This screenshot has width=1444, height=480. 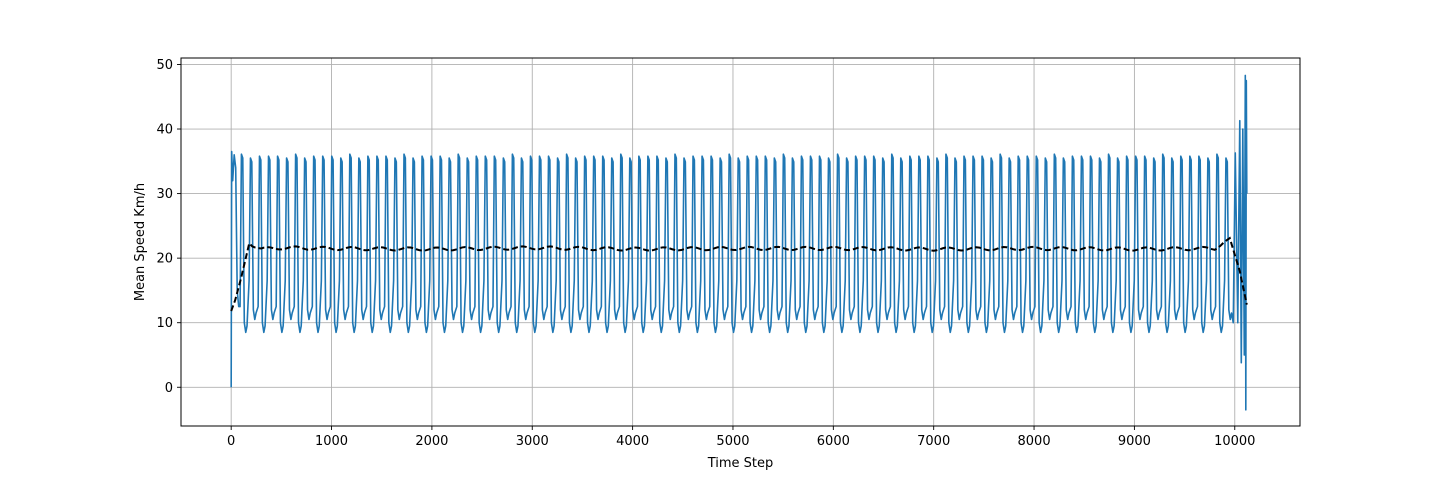 I want to click on y-tick-label: 0, so click(x=169, y=388).